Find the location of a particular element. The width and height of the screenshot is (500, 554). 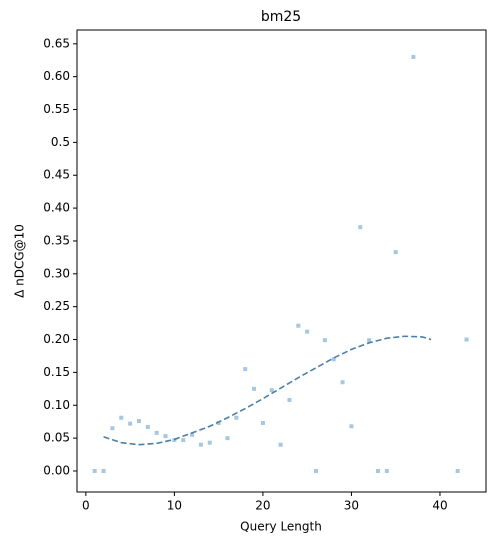

y-tick-label: 0.15 is located at coordinates (56, 372).